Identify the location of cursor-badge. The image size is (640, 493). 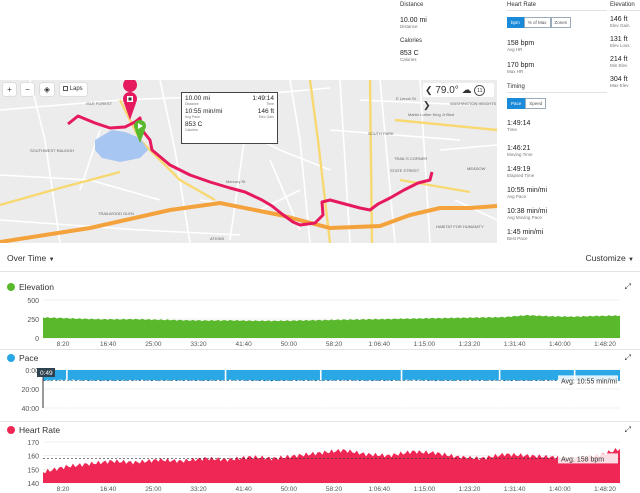
(46, 372).